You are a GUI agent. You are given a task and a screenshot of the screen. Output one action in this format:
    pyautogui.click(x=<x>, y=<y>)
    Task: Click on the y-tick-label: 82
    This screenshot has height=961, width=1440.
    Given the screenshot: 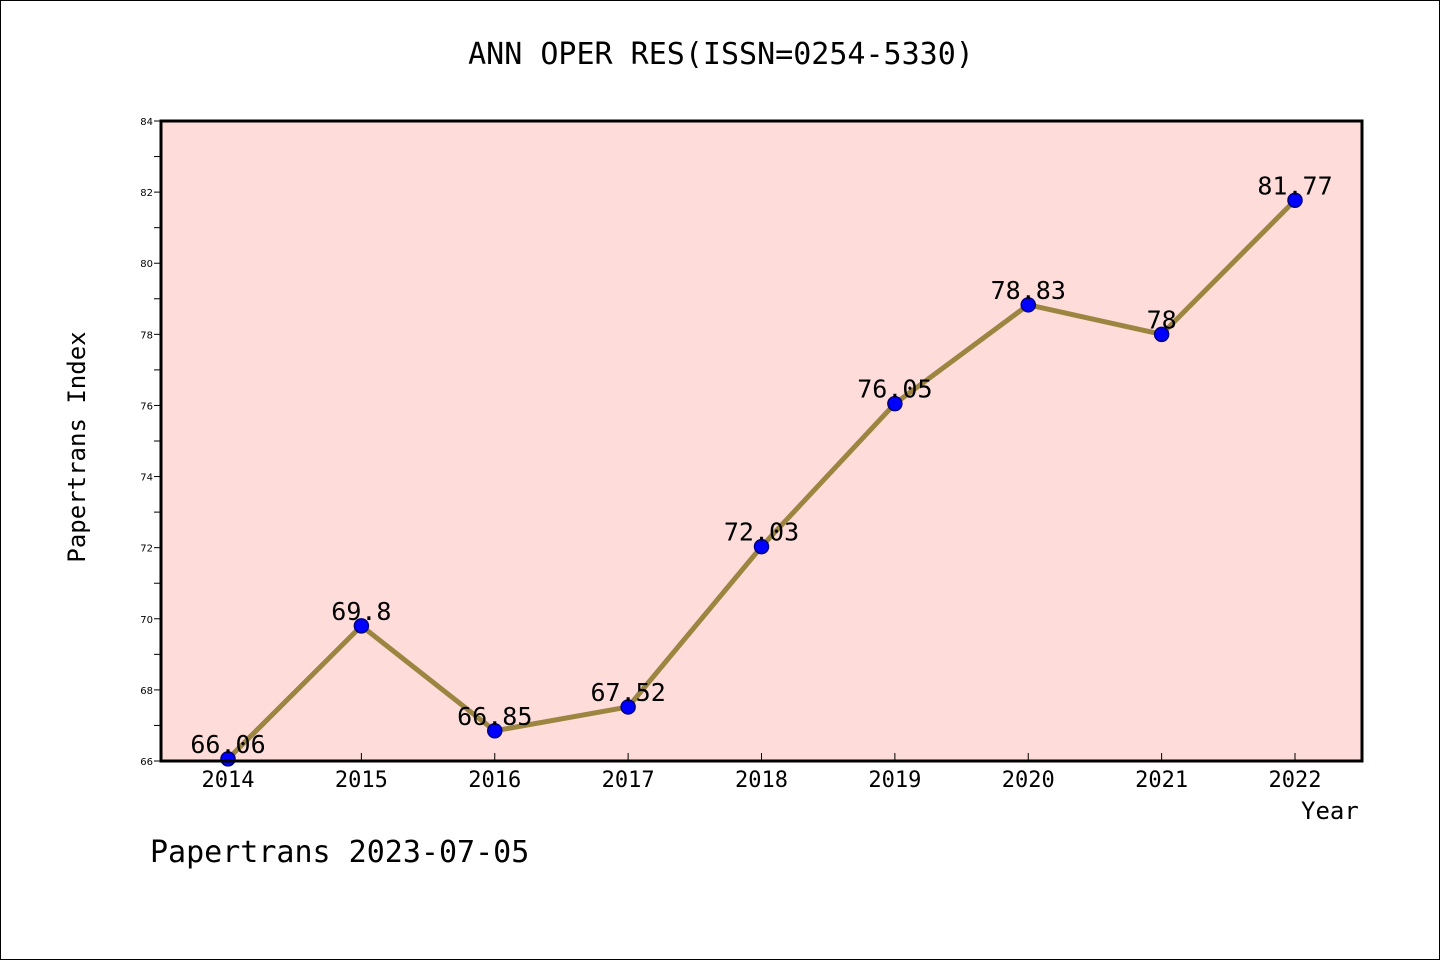 What is the action you would take?
    pyautogui.click(x=146, y=193)
    